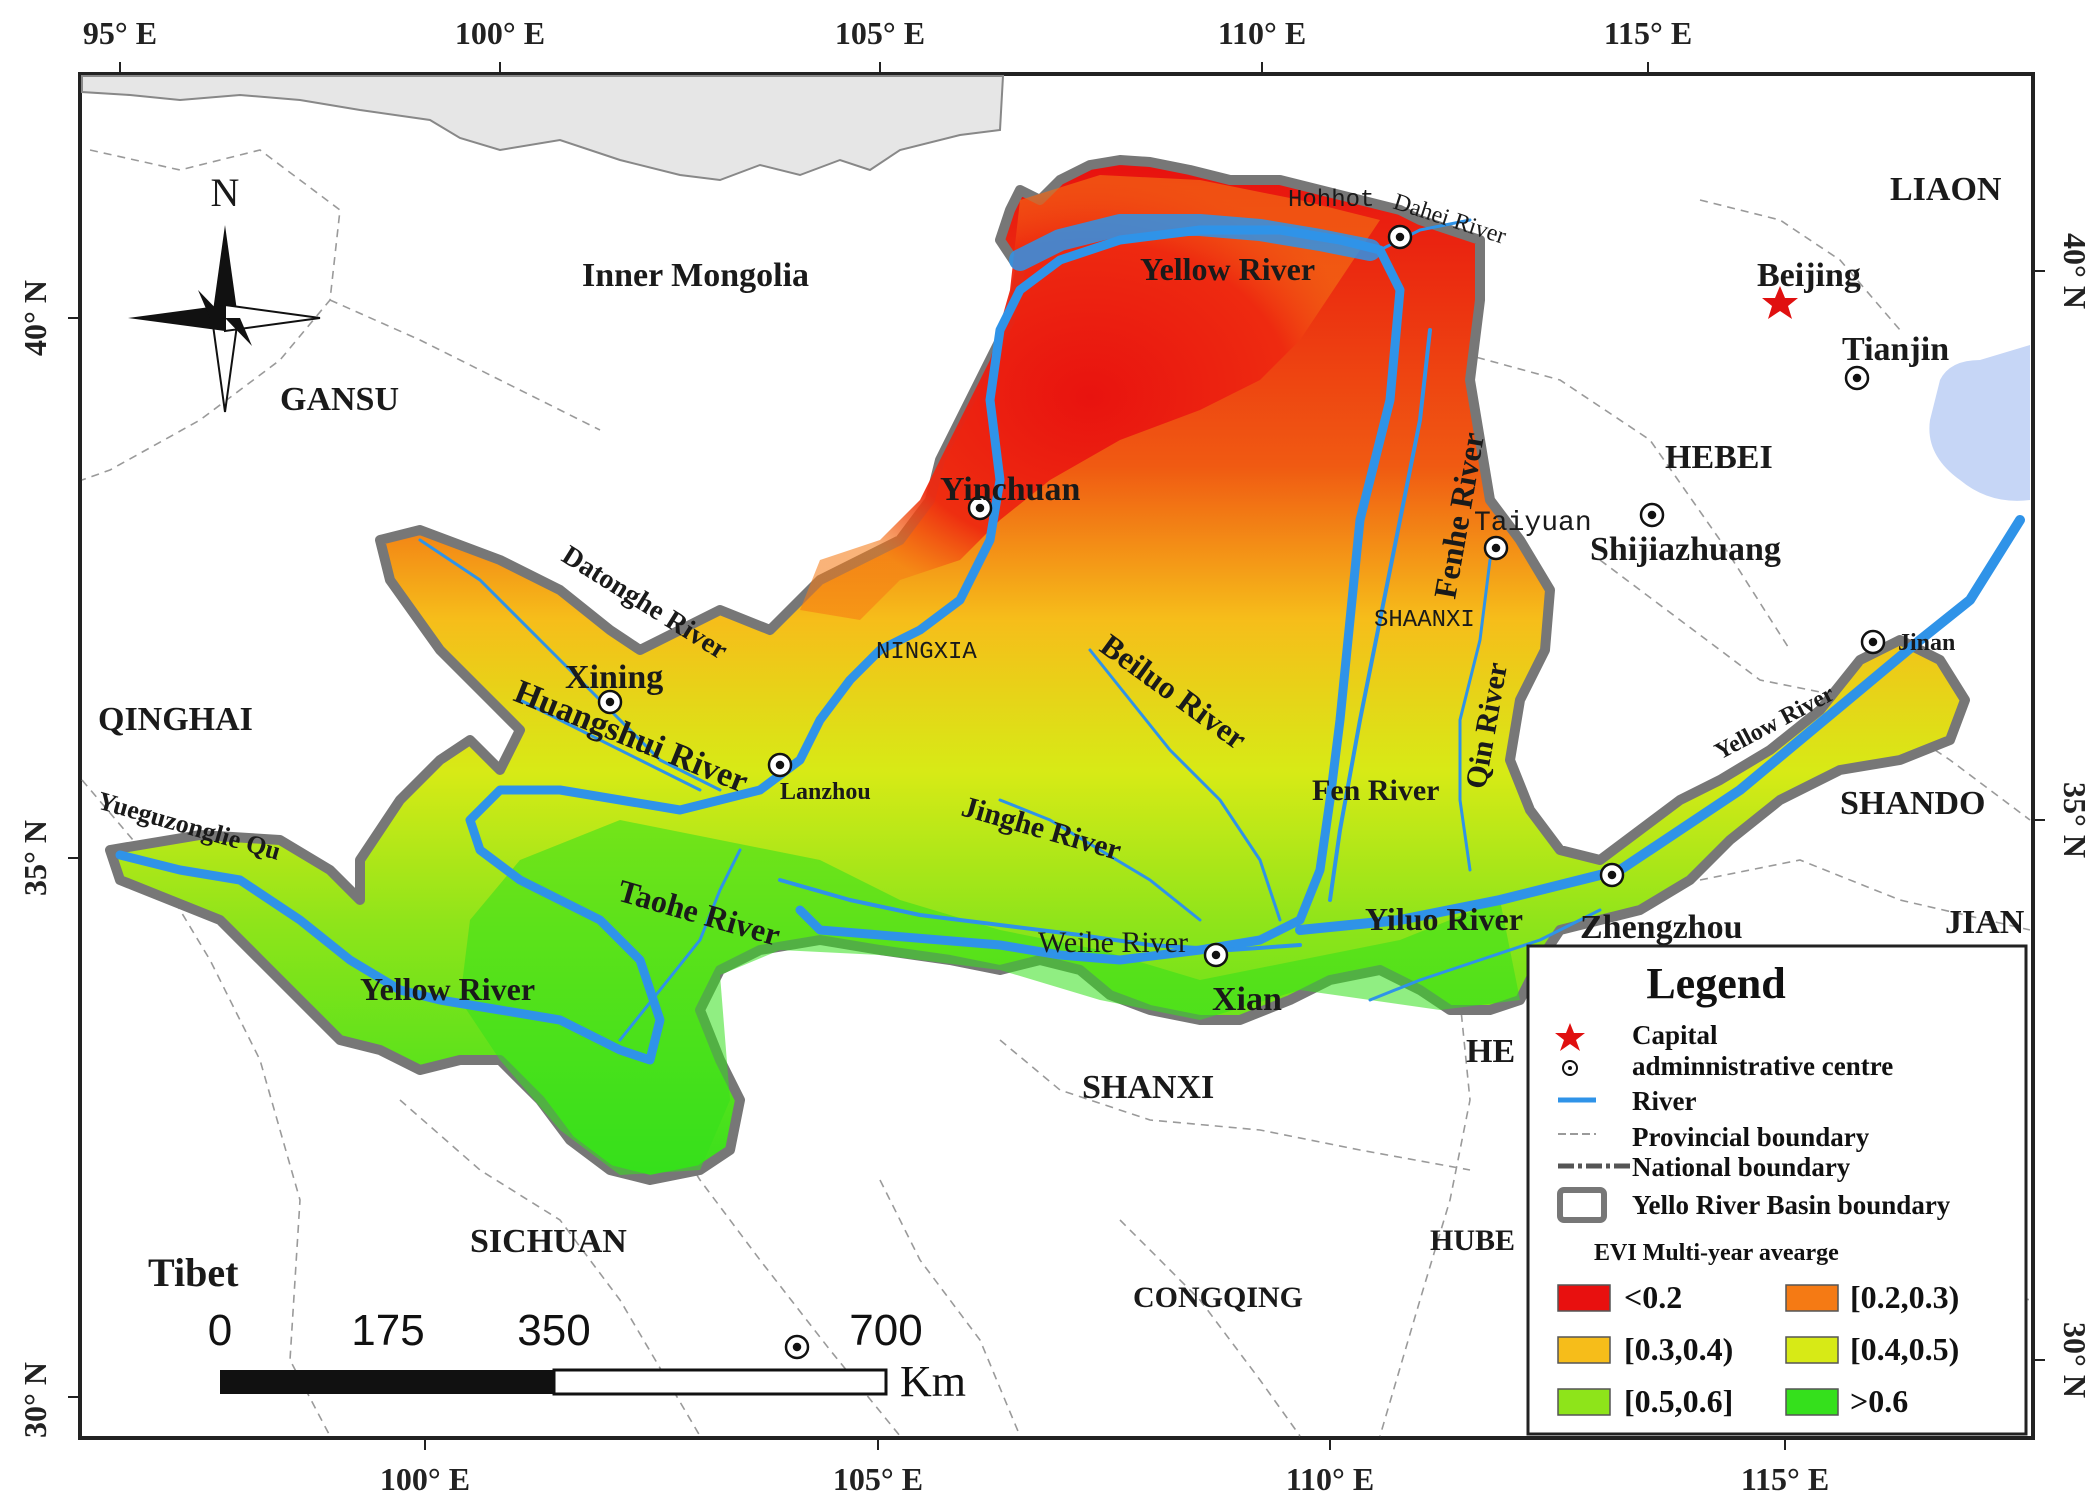  Describe the element at coordinates (1330, 1479) in the screenshot. I see `bottom-lon-label-2: 110° E` at that location.